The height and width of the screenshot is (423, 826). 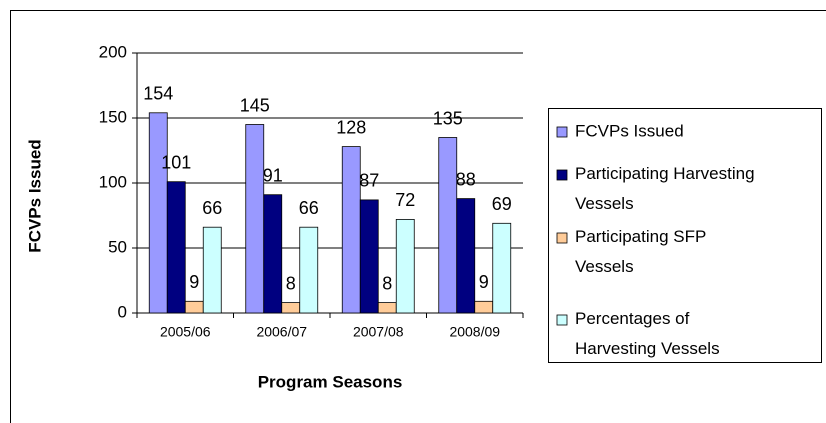 I want to click on data-label: 145, so click(x=255, y=105).